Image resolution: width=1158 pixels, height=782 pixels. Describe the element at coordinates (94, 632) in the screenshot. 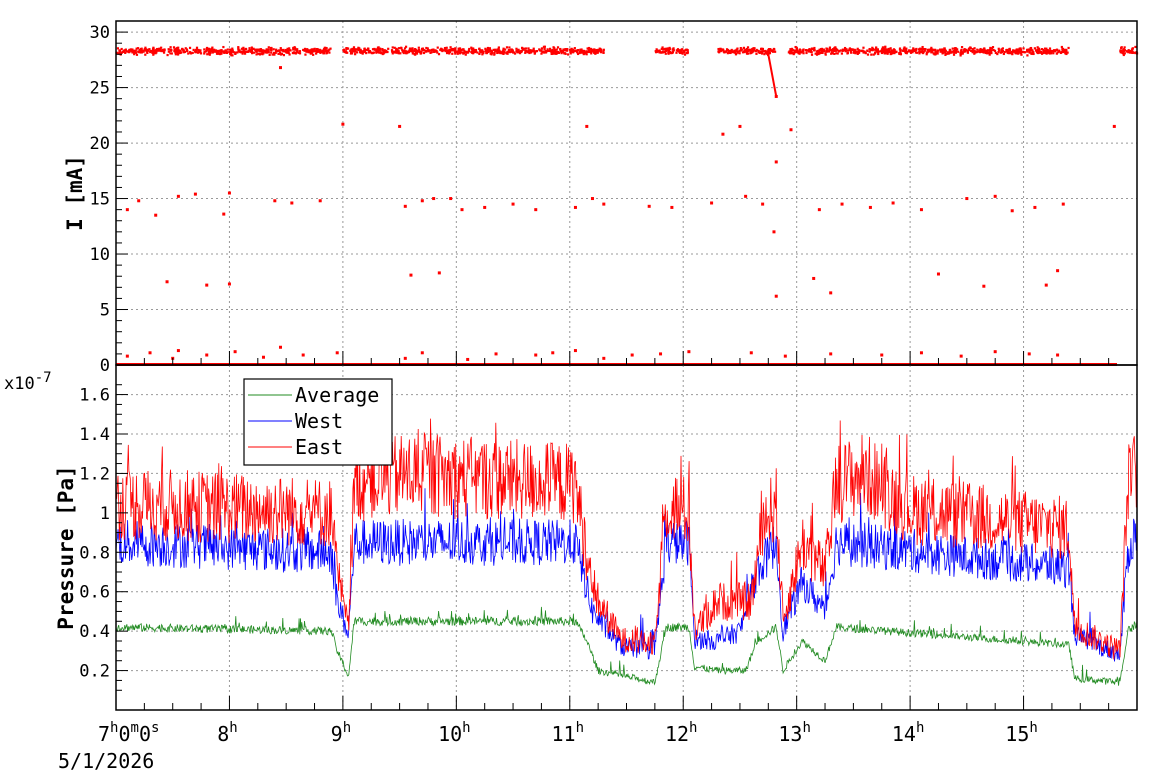

I see `y-tick-label: 0.4` at that location.